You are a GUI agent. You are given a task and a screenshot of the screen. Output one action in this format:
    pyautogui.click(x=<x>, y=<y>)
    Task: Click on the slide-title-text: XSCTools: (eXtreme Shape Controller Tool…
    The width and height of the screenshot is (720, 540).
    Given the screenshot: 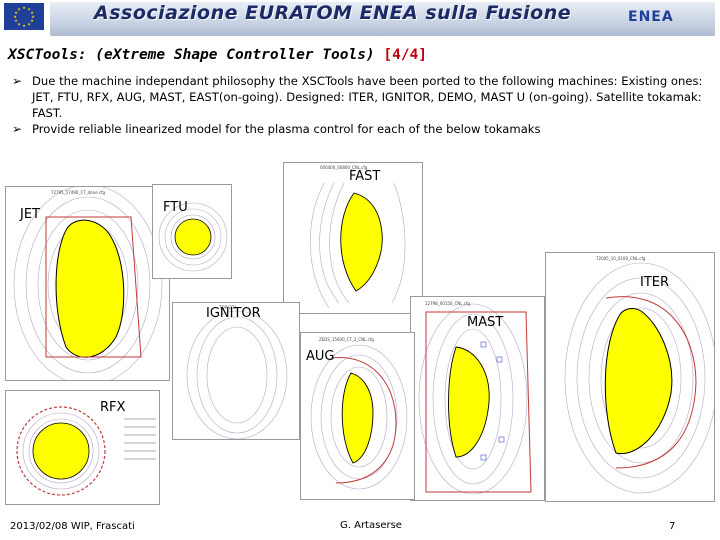 What is the action you would take?
    pyautogui.click(x=191, y=55)
    